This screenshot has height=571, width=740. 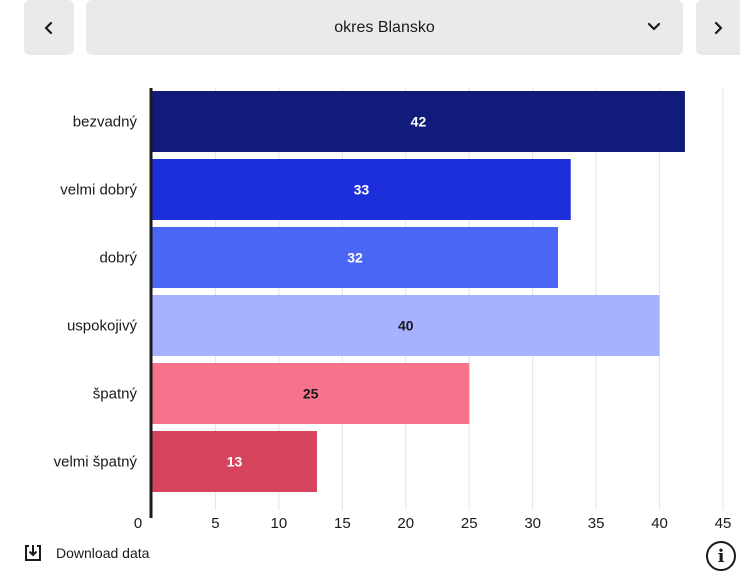 I want to click on category-label: uspokojivý, so click(x=102, y=326).